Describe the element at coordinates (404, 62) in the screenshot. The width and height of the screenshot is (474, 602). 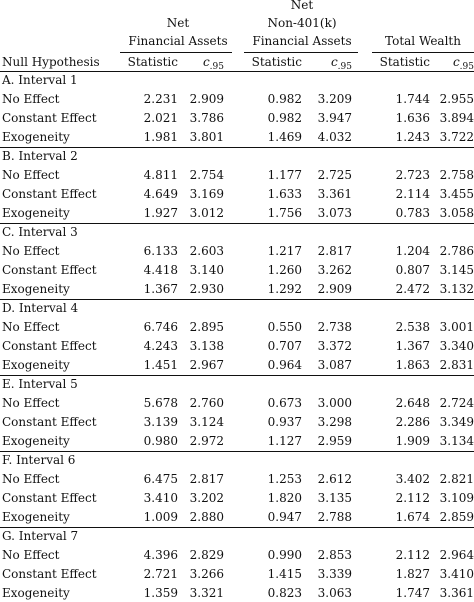
I see `statistic-header-3: Statistic` at that location.